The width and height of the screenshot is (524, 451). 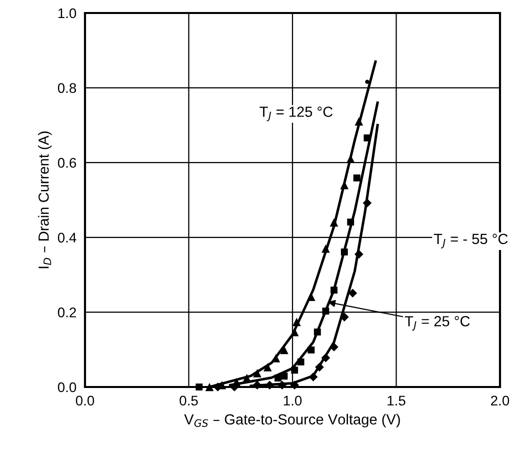 What do you see at coordinates (67, 237) in the screenshot?
I see `y-tick-label: 0.4` at bounding box center [67, 237].